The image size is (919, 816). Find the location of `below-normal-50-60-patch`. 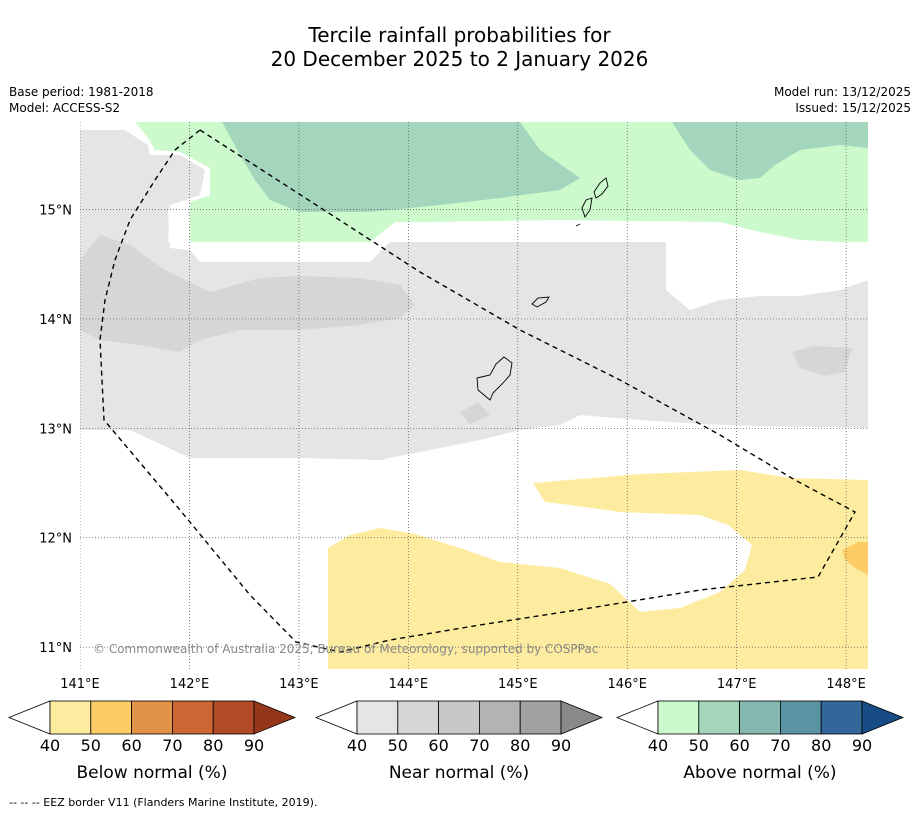

below-normal-50-60-patch is located at coordinates (855, 558).